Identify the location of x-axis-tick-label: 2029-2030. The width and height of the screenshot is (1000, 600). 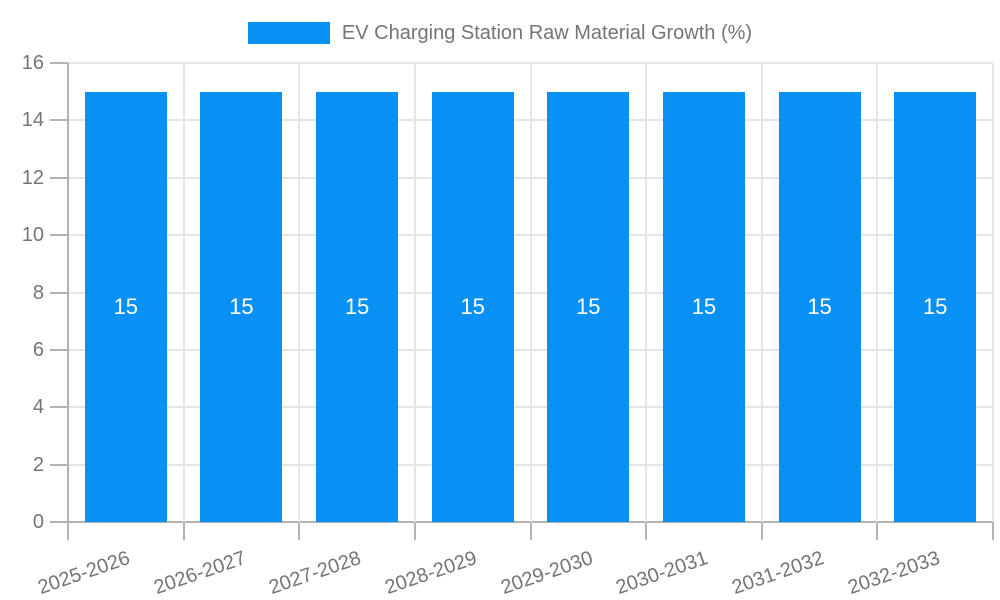
(546, 573).